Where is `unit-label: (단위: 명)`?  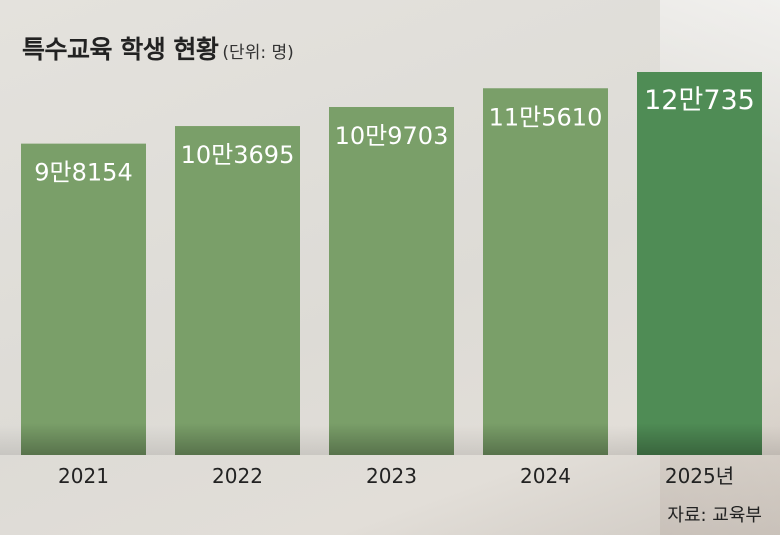 unit-label: (단위: 명) is located at coordinates (258, 53).